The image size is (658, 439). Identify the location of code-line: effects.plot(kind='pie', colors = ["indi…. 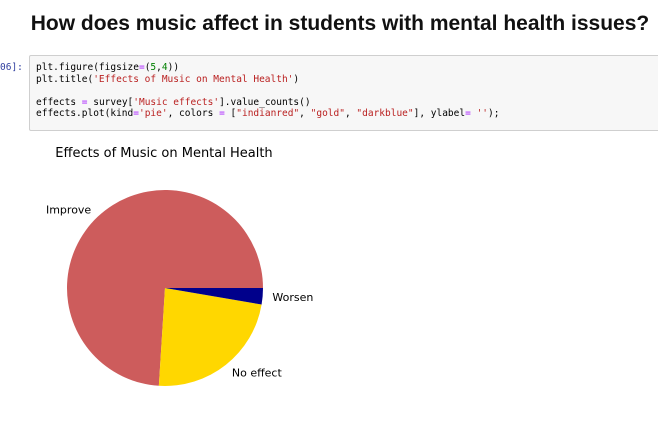
(347, 114).